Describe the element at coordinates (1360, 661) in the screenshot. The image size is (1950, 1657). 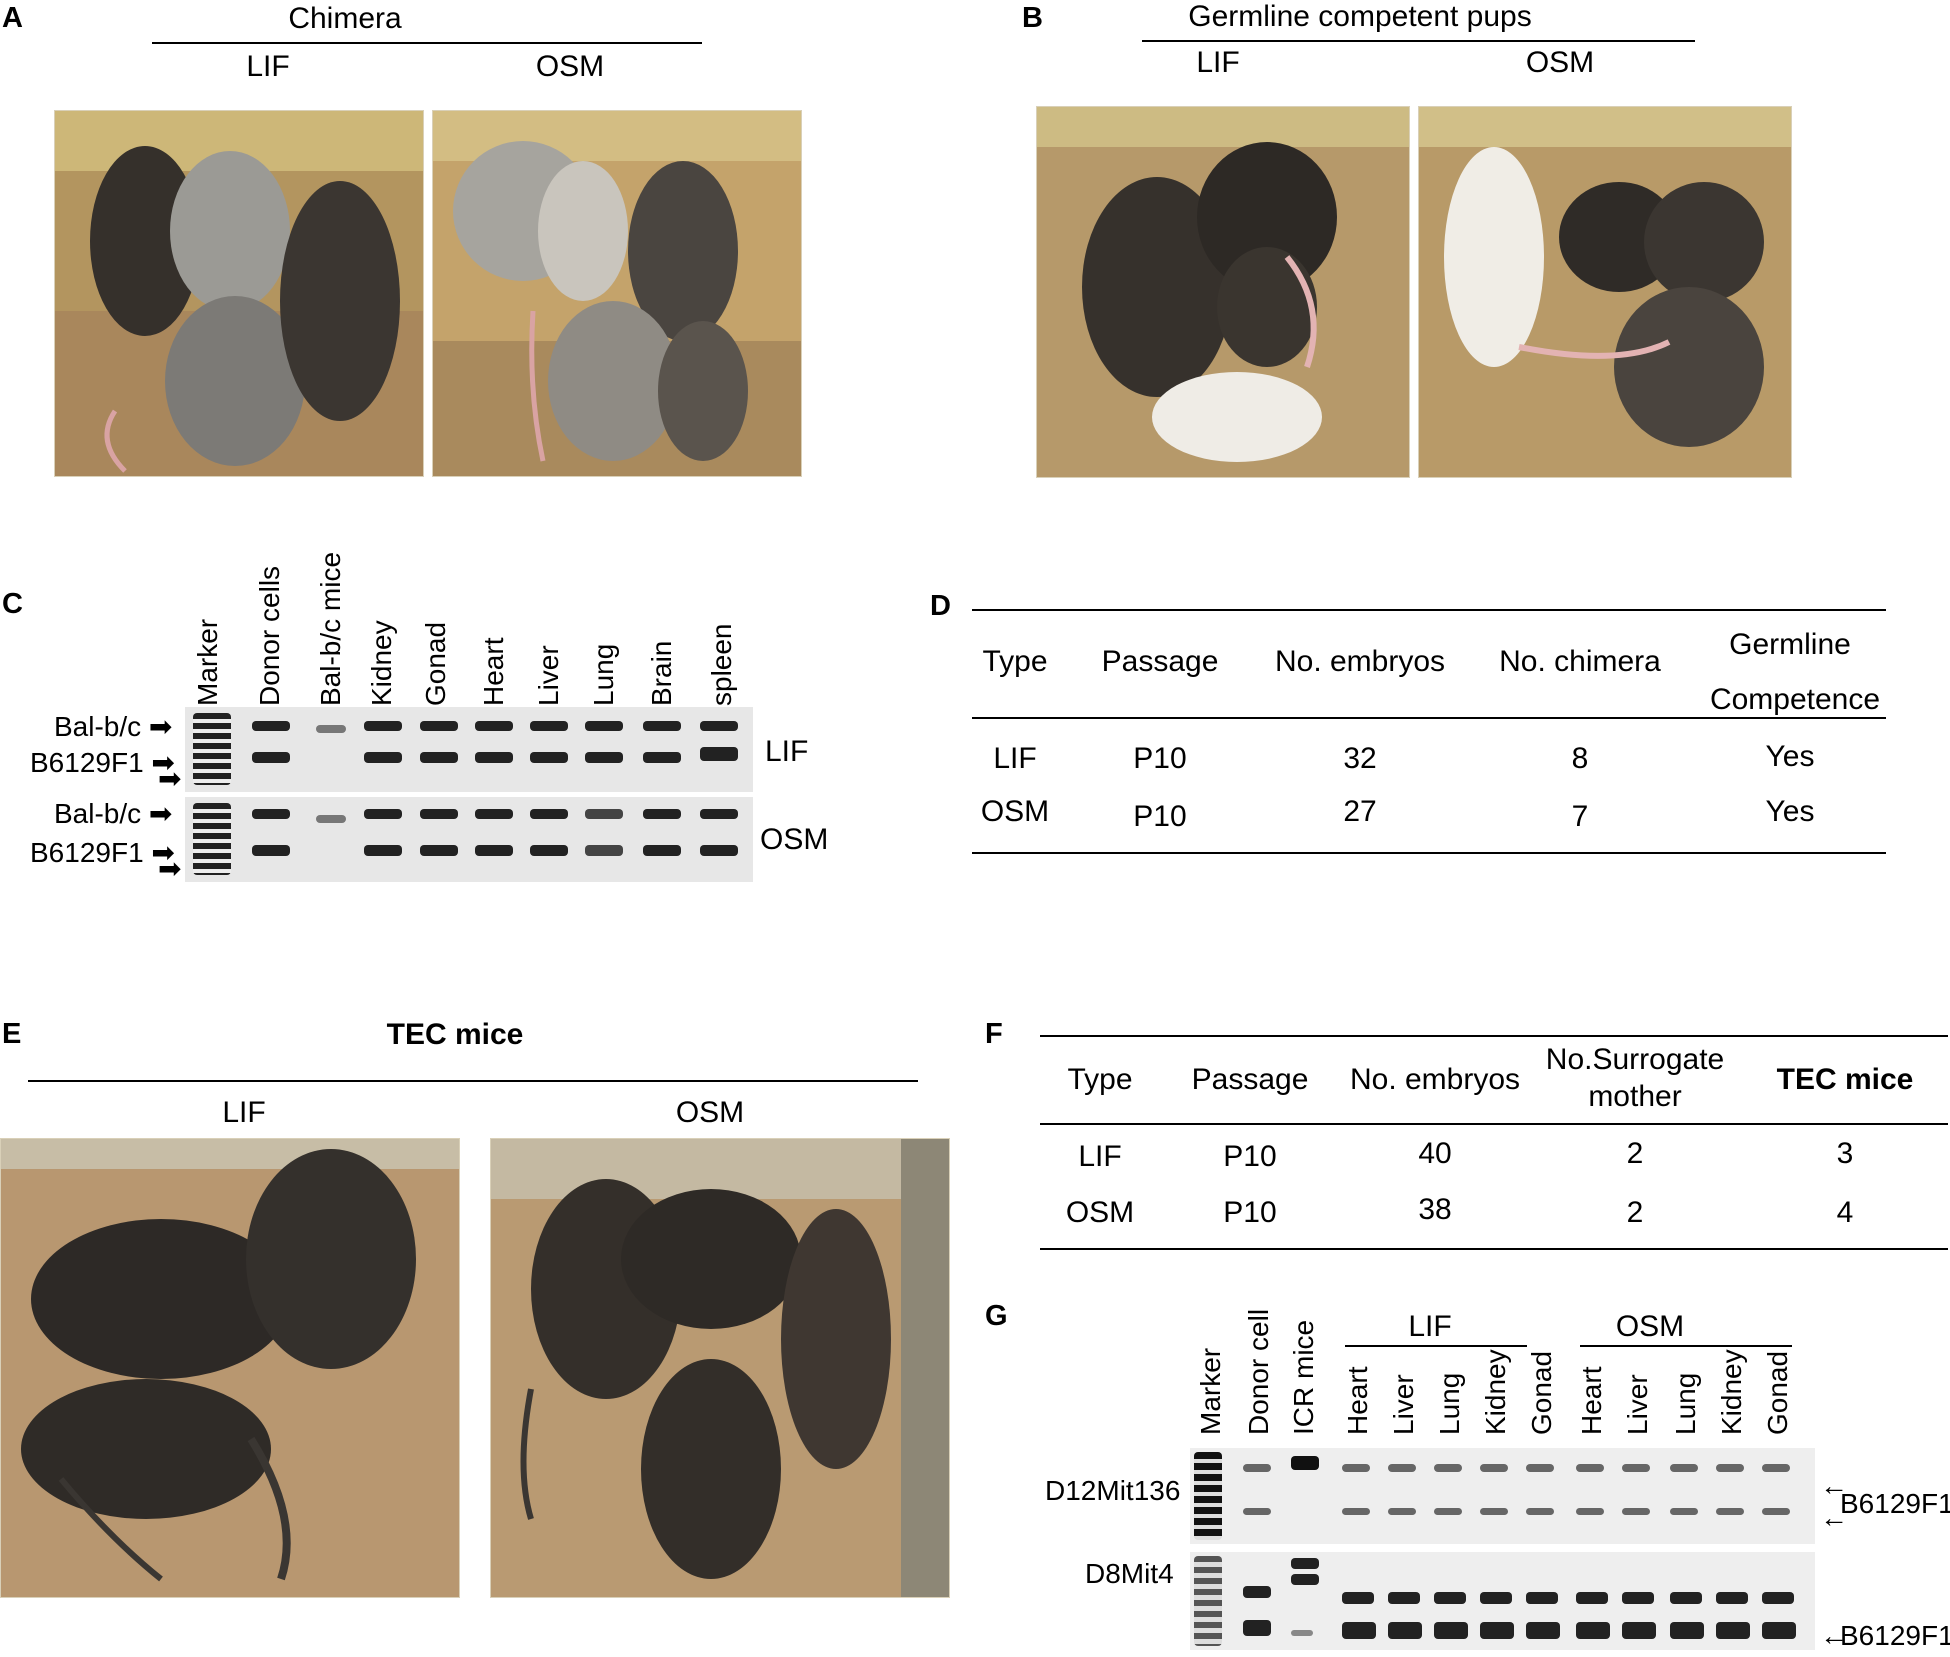
I see `table-d-header-embryos: No. embryos` at that location.